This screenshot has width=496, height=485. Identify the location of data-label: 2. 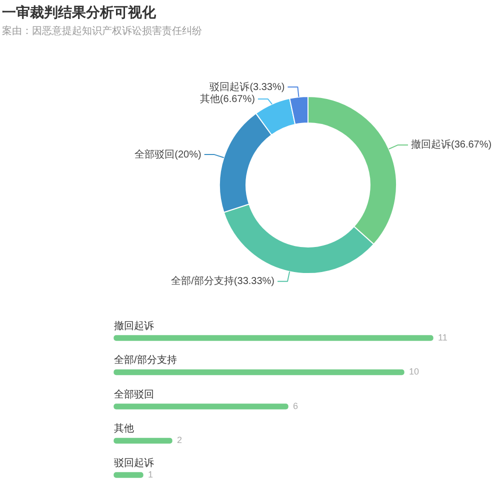
(179, 440).